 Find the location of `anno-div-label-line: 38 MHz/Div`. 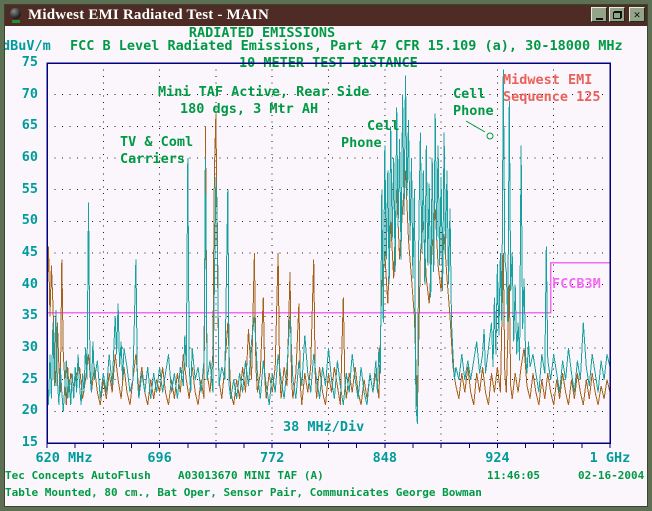

anno-div-label-line: 38 MHz/Div is located at coordinates (324, 427).